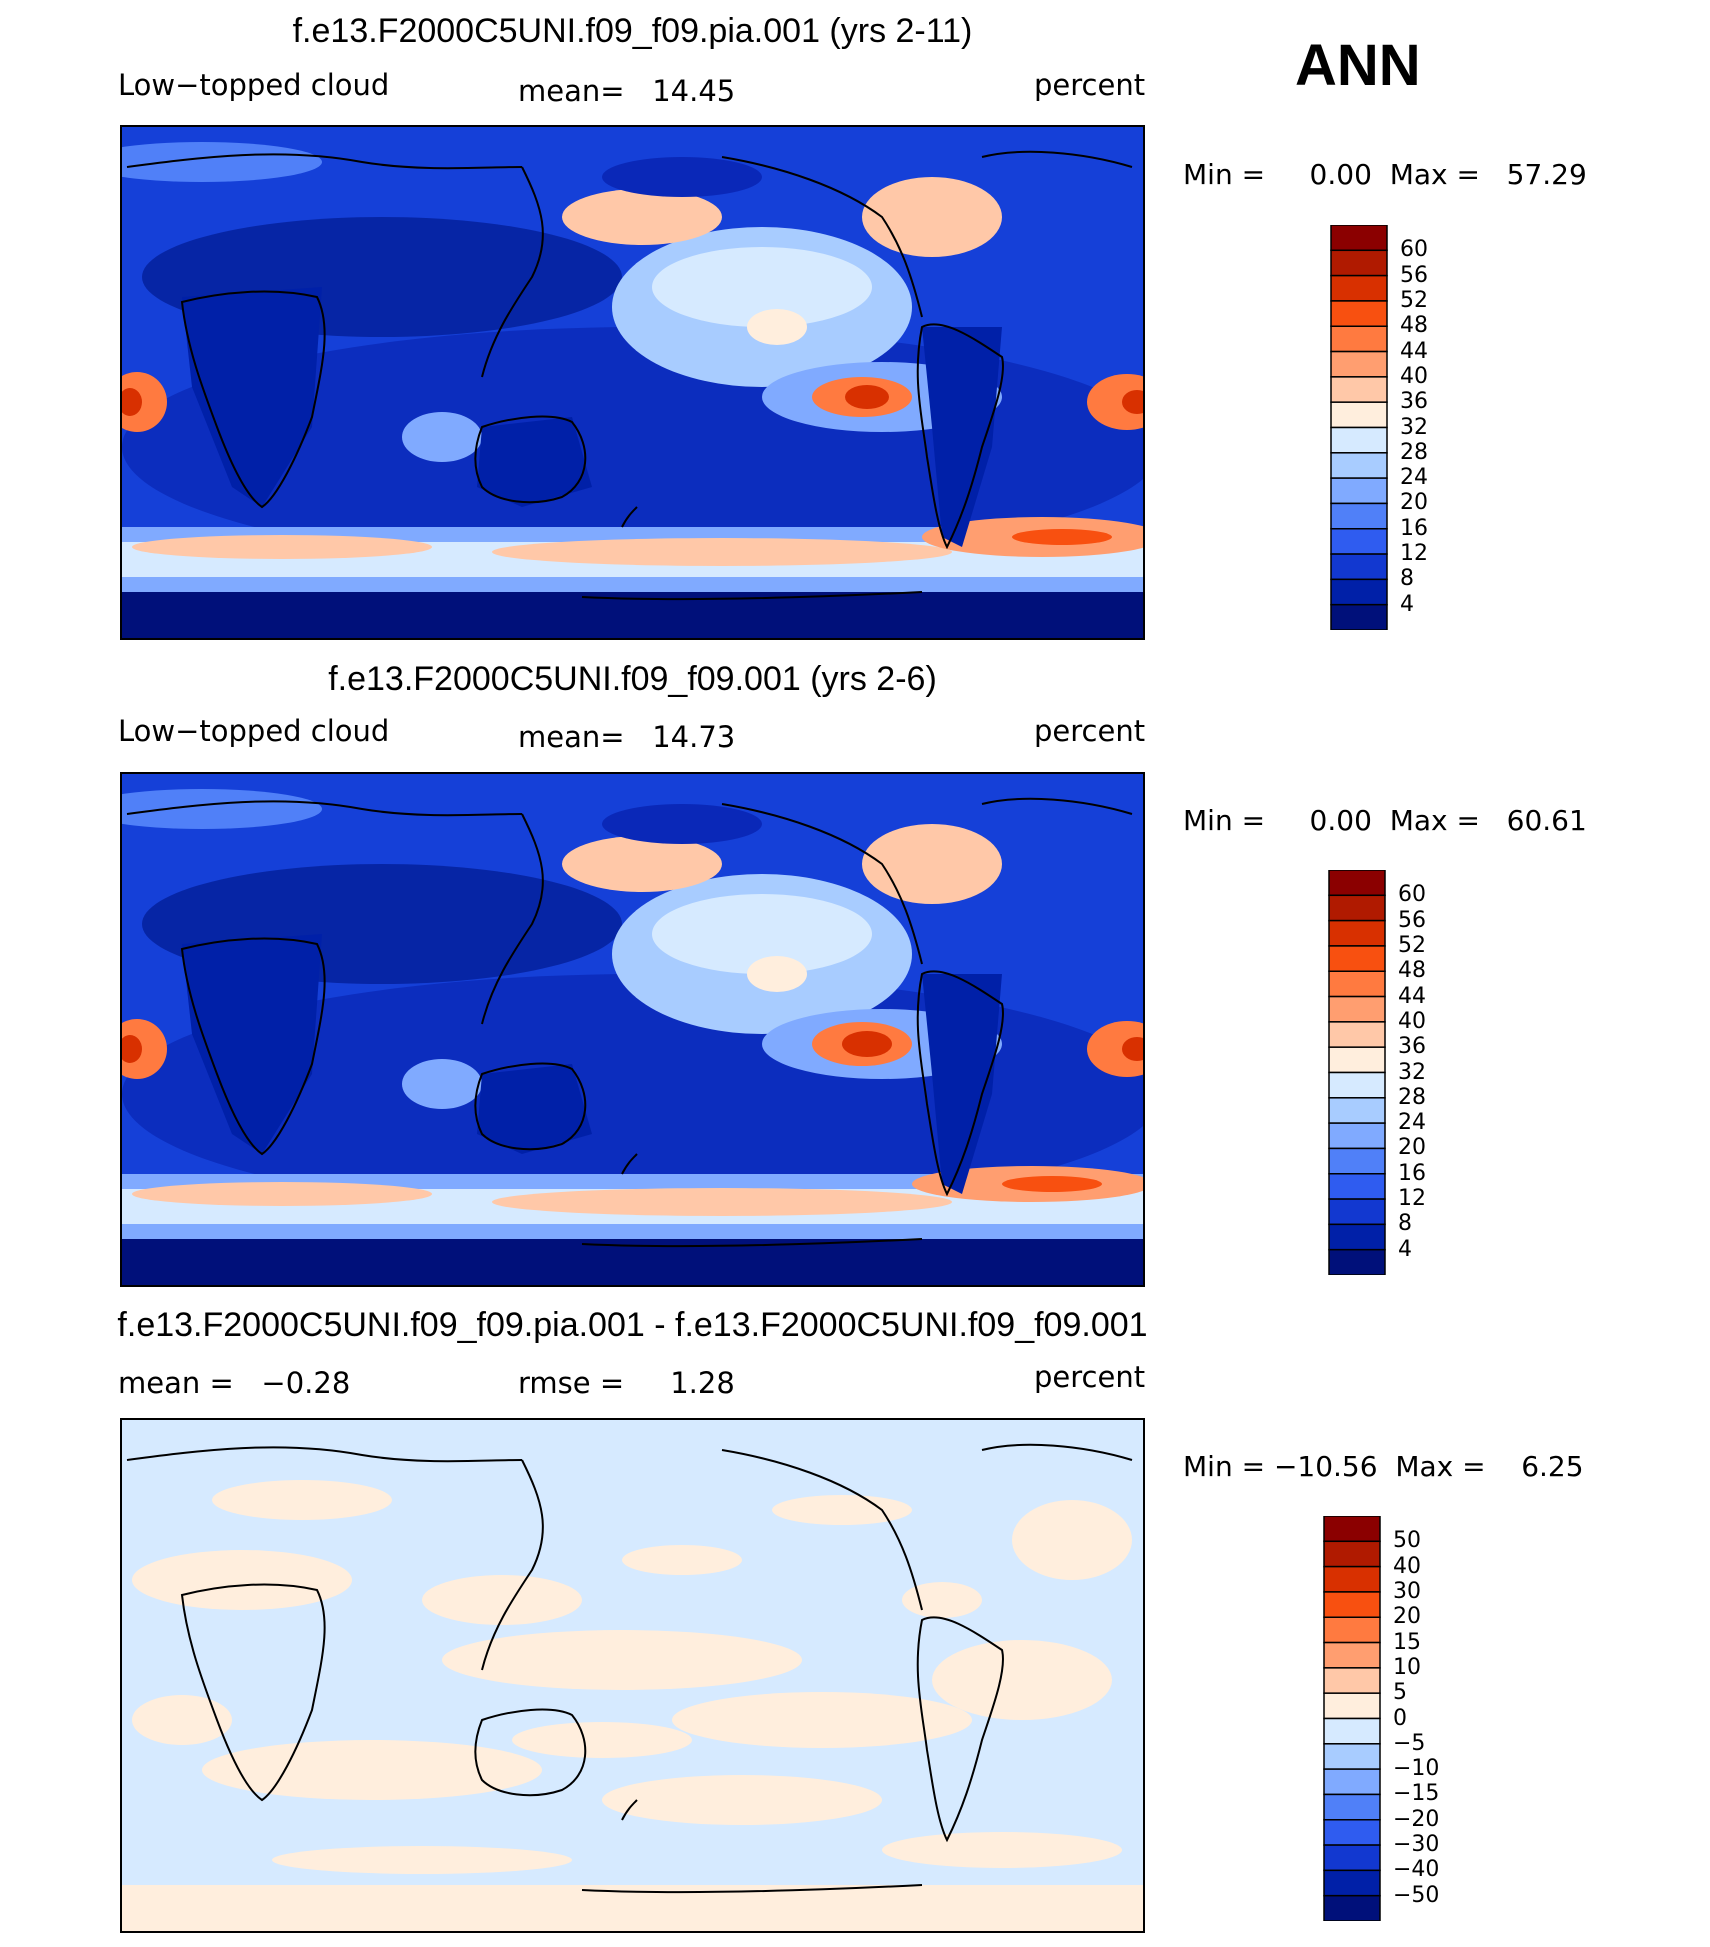 The height and width of the screenshot is (1947, 1710). I want to click on colorbar-tick-label: 20, so click(1414, 503).